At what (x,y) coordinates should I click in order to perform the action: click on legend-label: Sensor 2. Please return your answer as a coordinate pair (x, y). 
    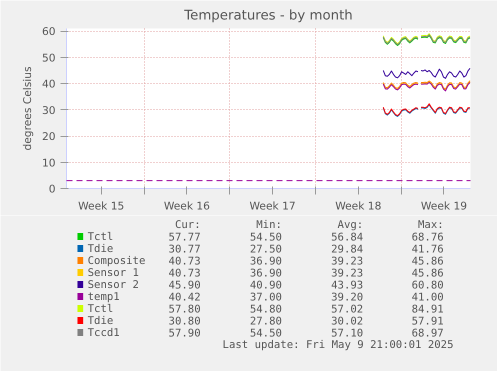
    Looking at the image, I should click on (113, 284).